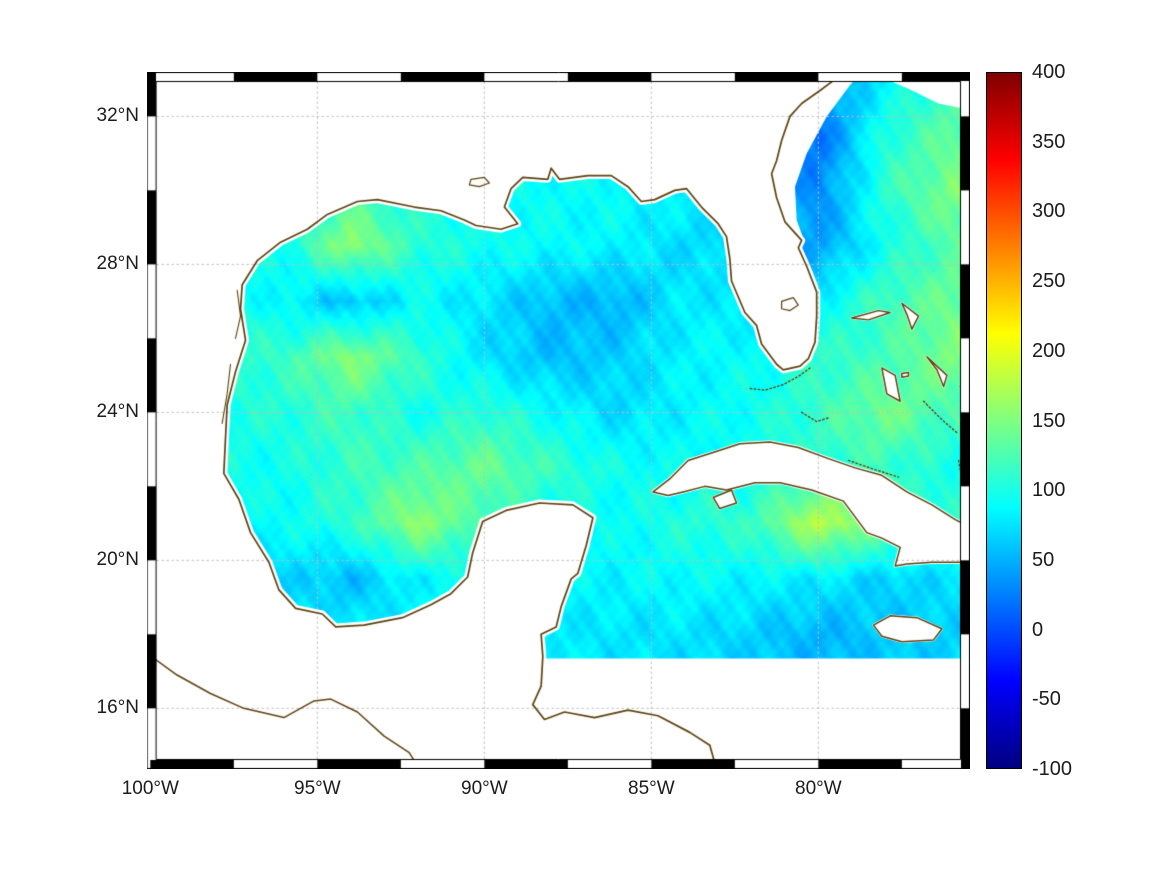 Image resolution: width=1167 pixels, height=875 pixels. Describe the element at coordinates (818, 788) in the screenshot. I see `lon-tick-label: 80°W` at that location.